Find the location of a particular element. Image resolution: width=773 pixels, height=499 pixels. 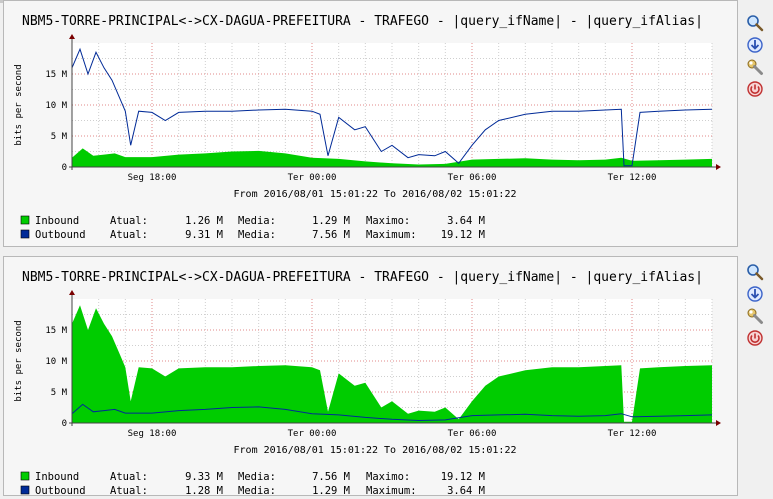

legend-inbound-atual: 1.26 M is located at coordinates (204, 221).